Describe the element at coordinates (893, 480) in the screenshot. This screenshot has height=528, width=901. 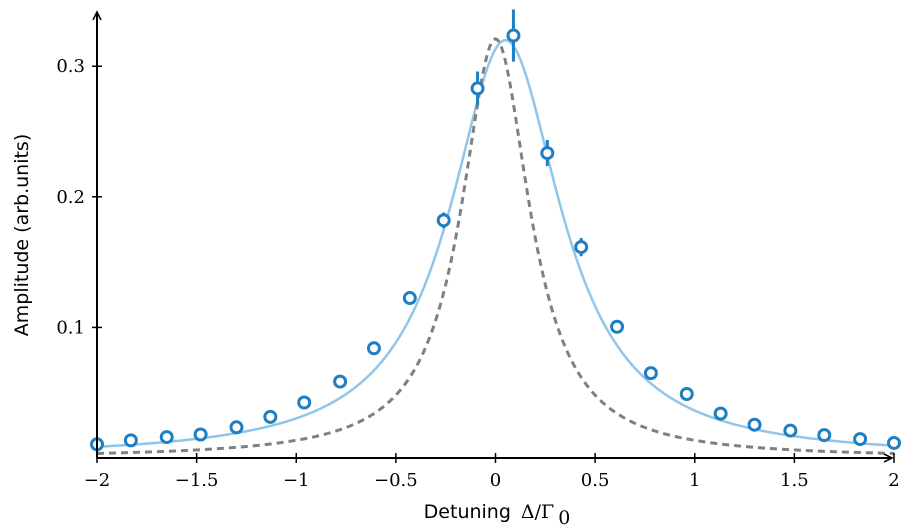
I see `x-tick-label: 2` at that location.